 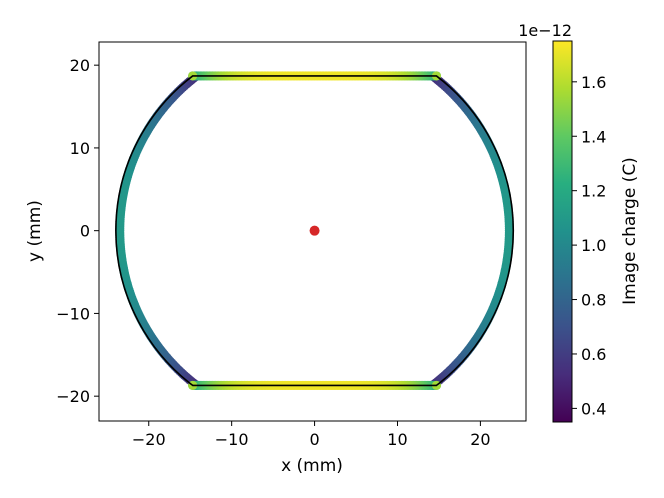 I want to click on x-axis-ticks: −20 −10 0 10 20, so click(x=311, y=435).